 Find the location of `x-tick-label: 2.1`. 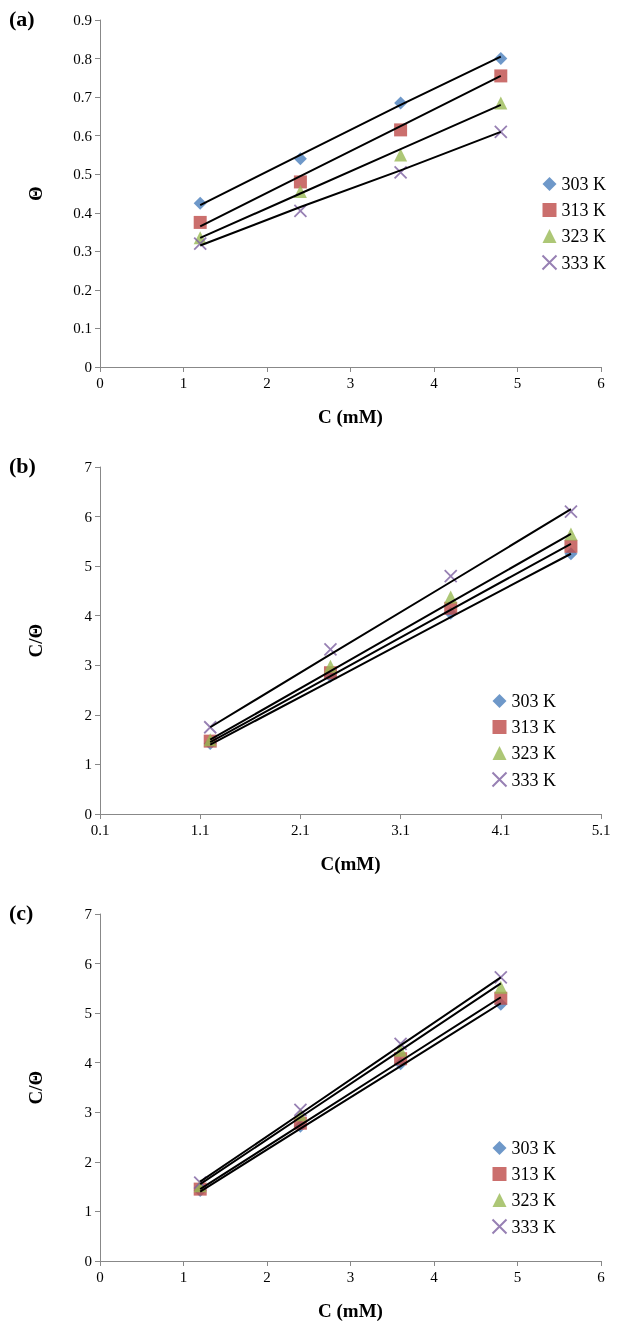

x-tick-label: 2.1 is located at coordinates (300, 829).